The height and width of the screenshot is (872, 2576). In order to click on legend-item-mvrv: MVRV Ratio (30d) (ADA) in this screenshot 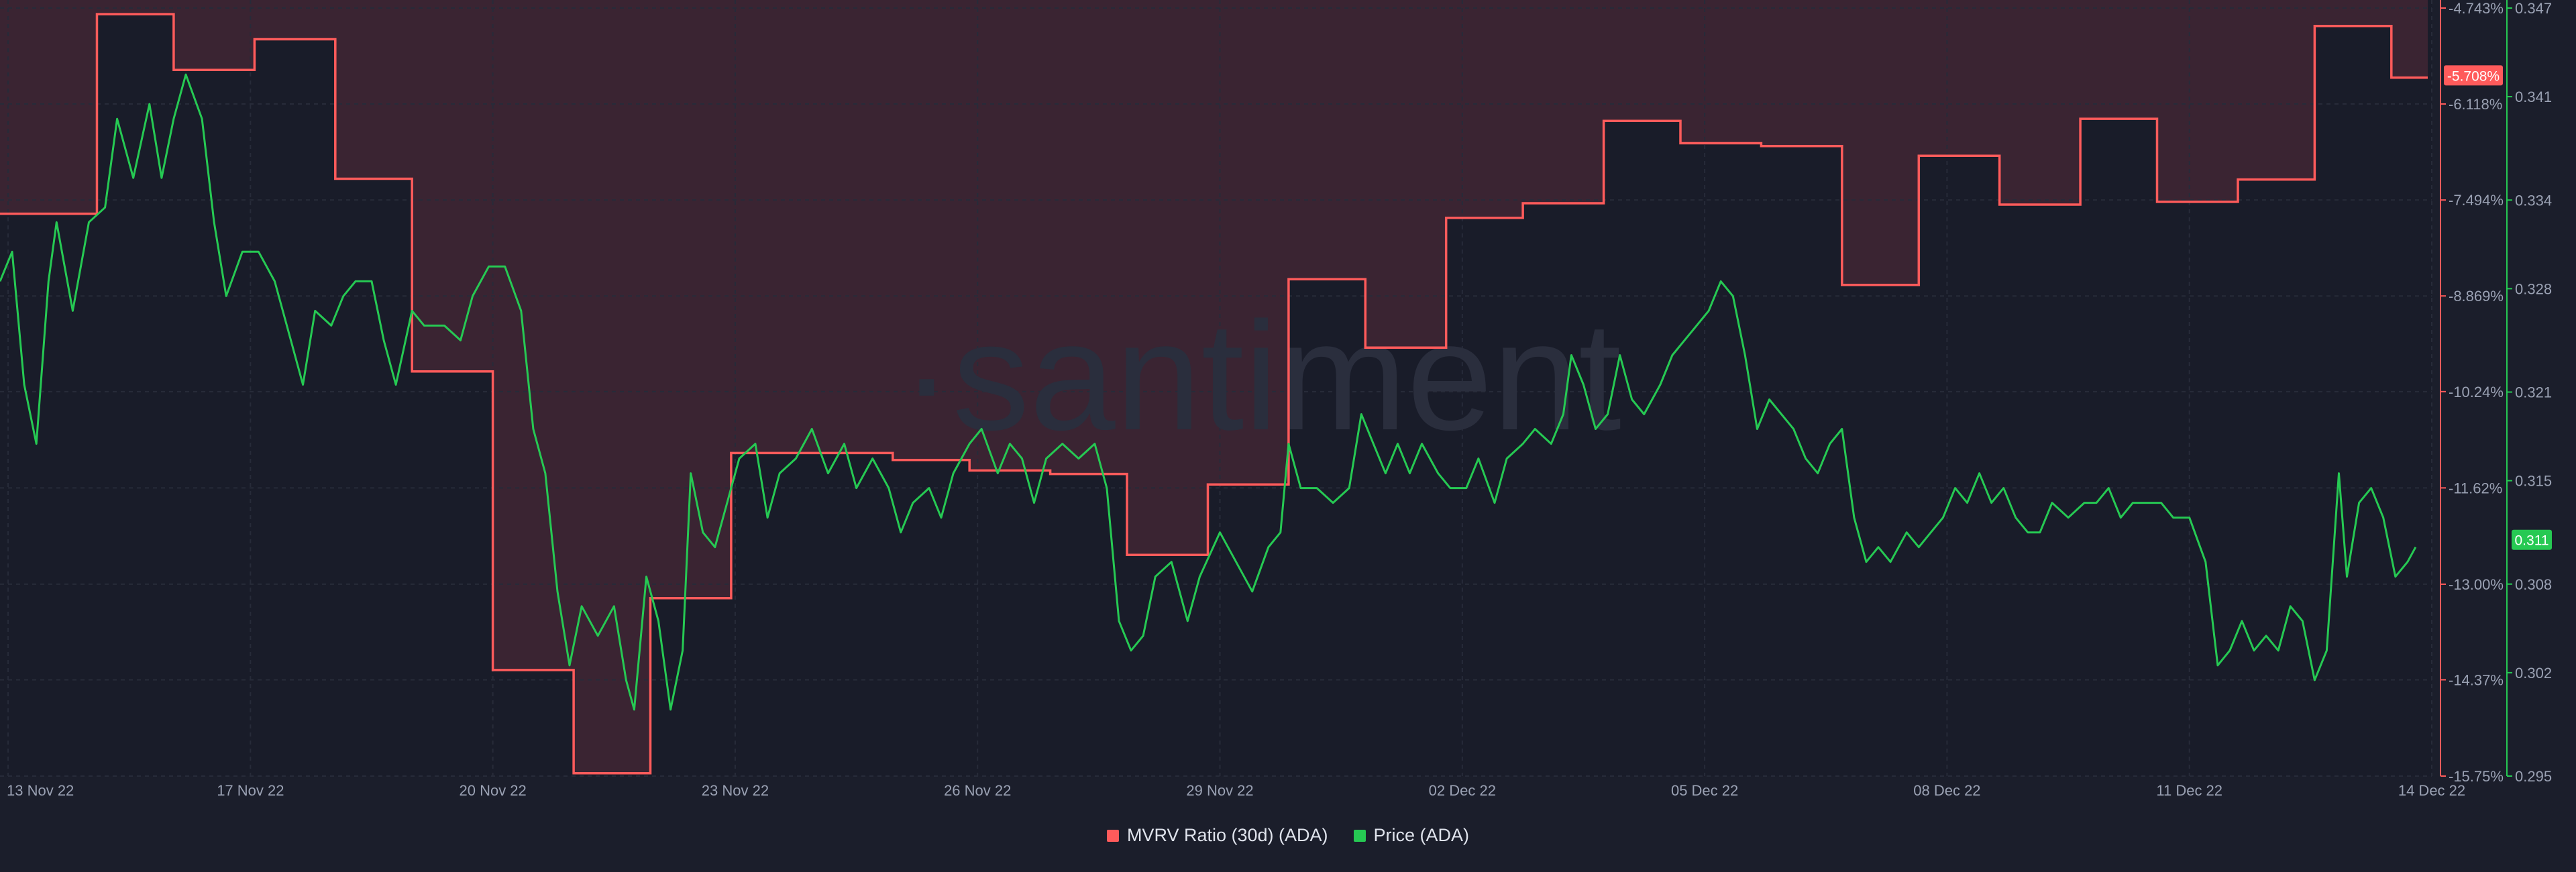, I will do `click(1217, 836)`.